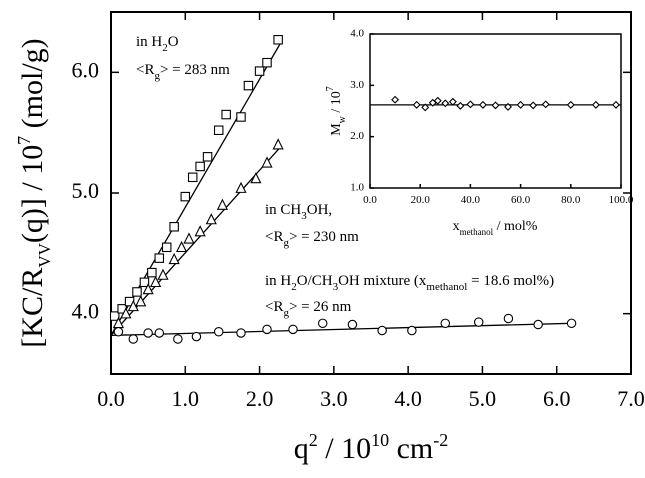 The width and height of the screenshot is (645, 478). I want to click on inset-x-tick-label: 20.0, so click(421, 200).